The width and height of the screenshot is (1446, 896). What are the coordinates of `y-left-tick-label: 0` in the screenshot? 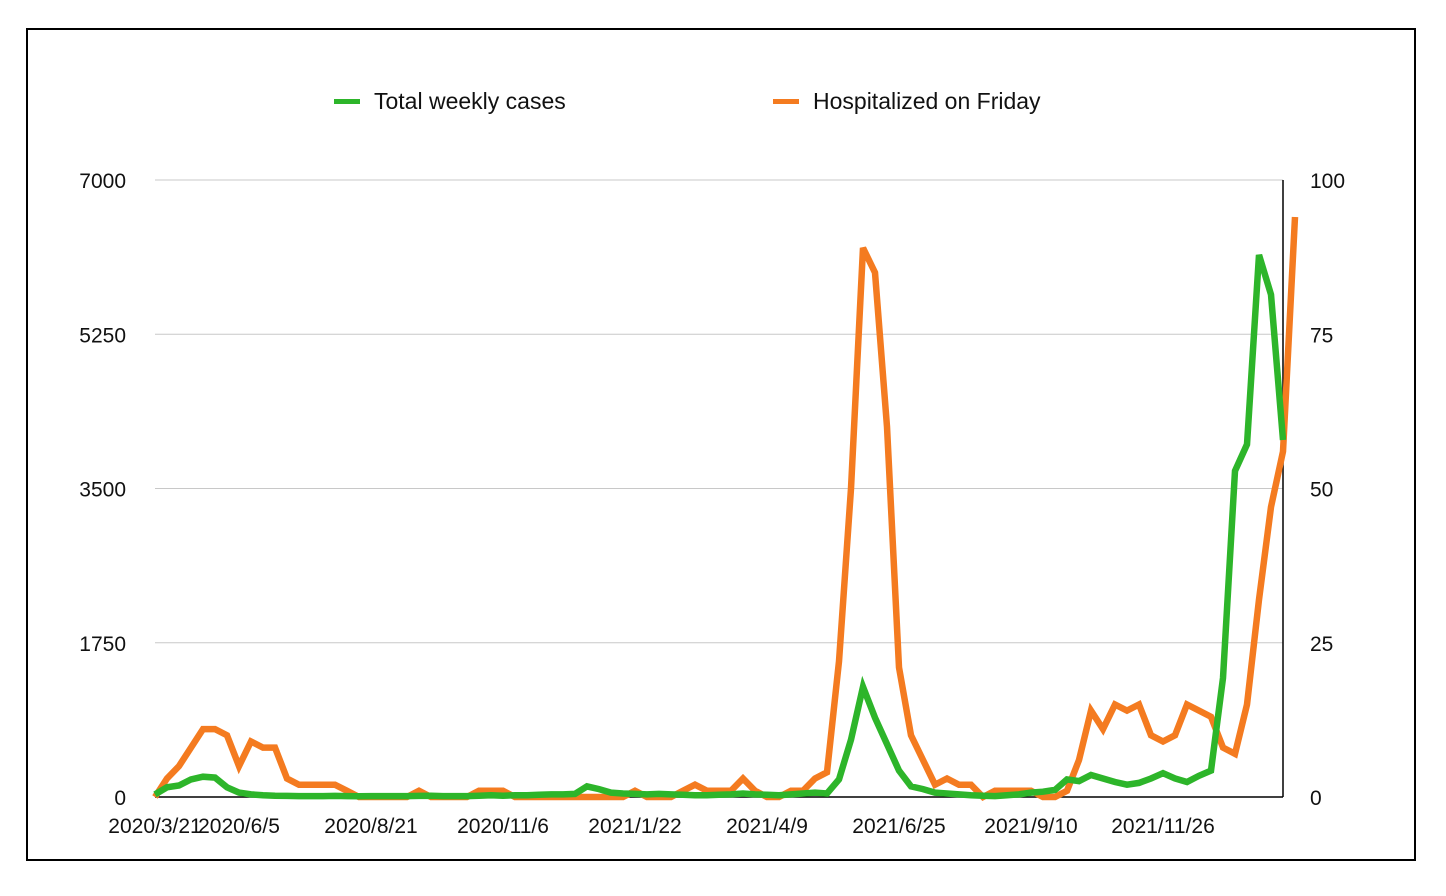 It's located at (120, 798).